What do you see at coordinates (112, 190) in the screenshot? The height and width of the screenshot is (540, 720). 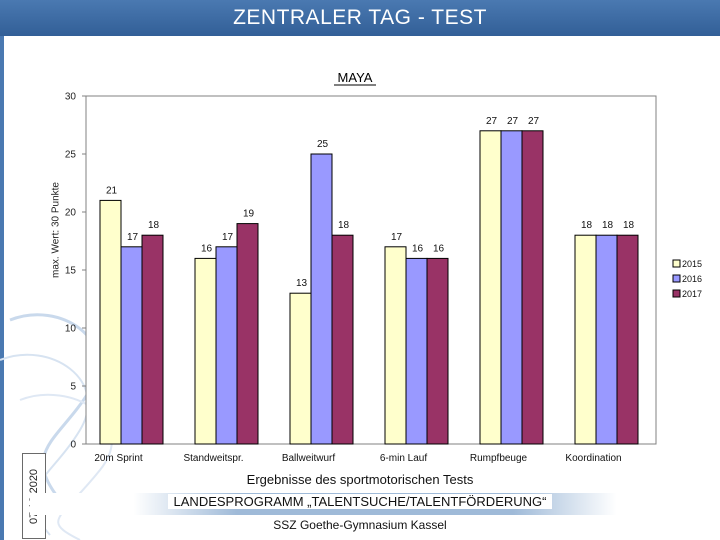 I see `bar-value-label: 21` at bounding box center [112, 190].